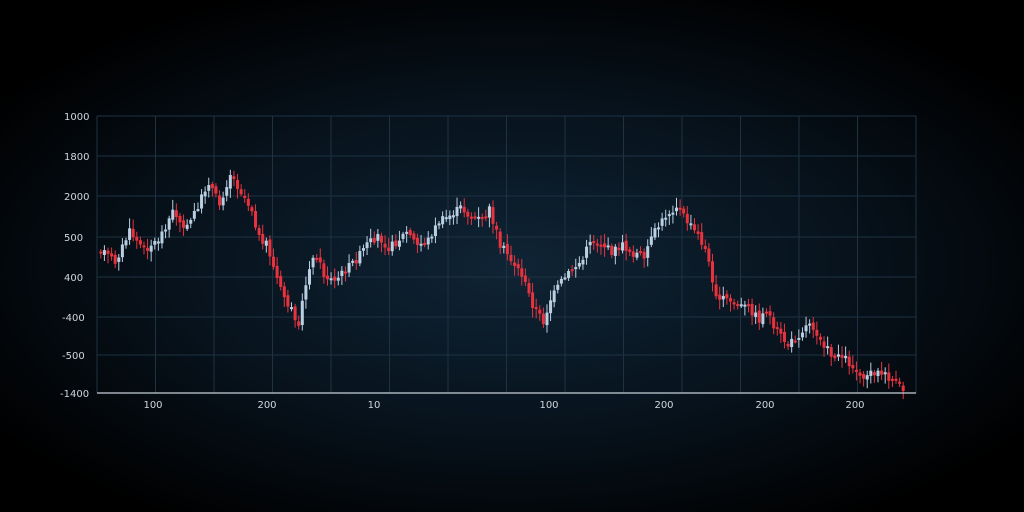 The width and height of the screenshot is (1024, 512). Describe the element at coordinates (76, 117) in the screenshot. I see `y-tick-label: 1000` at that location.